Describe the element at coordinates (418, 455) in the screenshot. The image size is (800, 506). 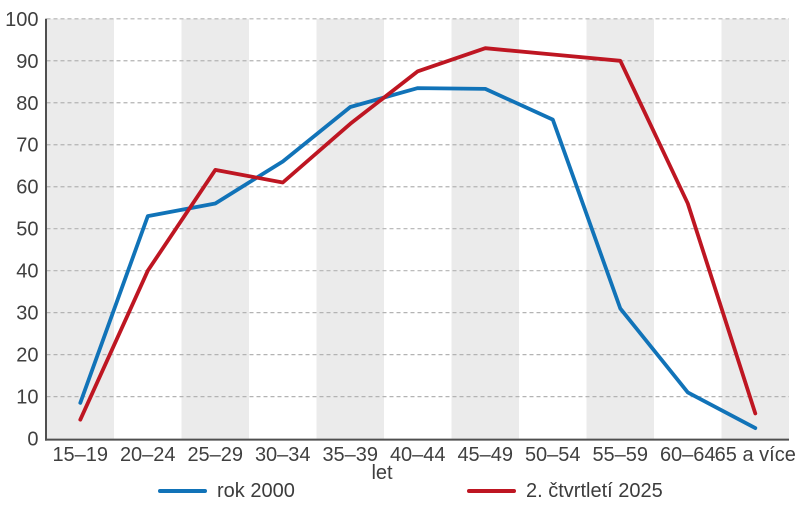
I see `x-axis-tick-label: 40–44` at that location.